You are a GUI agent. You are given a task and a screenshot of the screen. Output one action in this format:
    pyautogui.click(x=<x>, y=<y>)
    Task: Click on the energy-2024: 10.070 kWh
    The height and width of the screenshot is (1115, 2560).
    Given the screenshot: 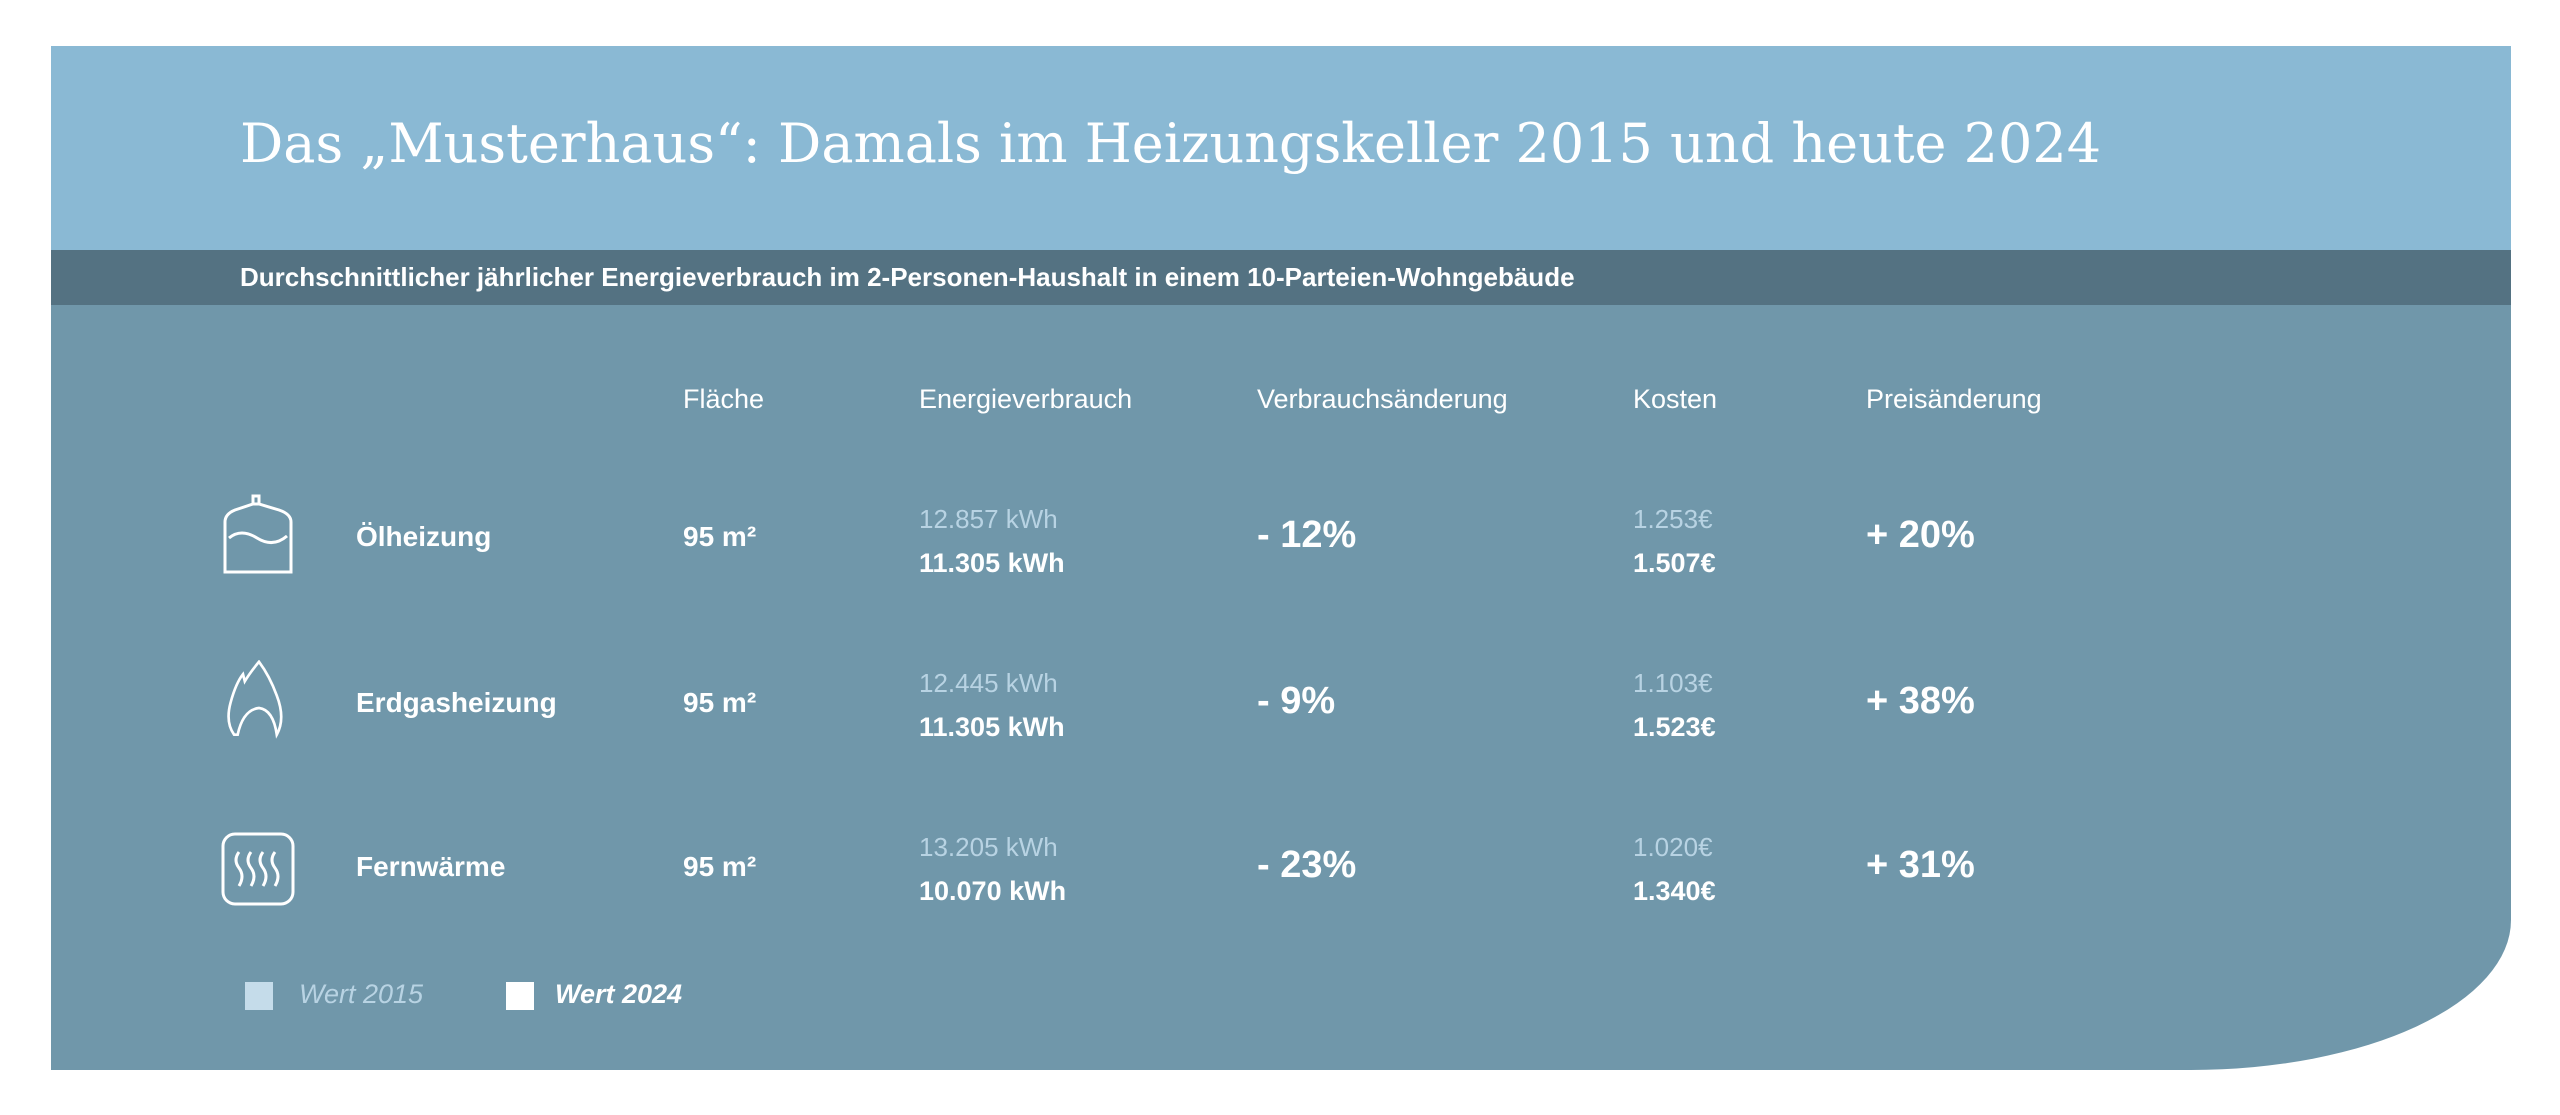 What is the action you would take?
    pyautogui.click(x=993, y=891)
    